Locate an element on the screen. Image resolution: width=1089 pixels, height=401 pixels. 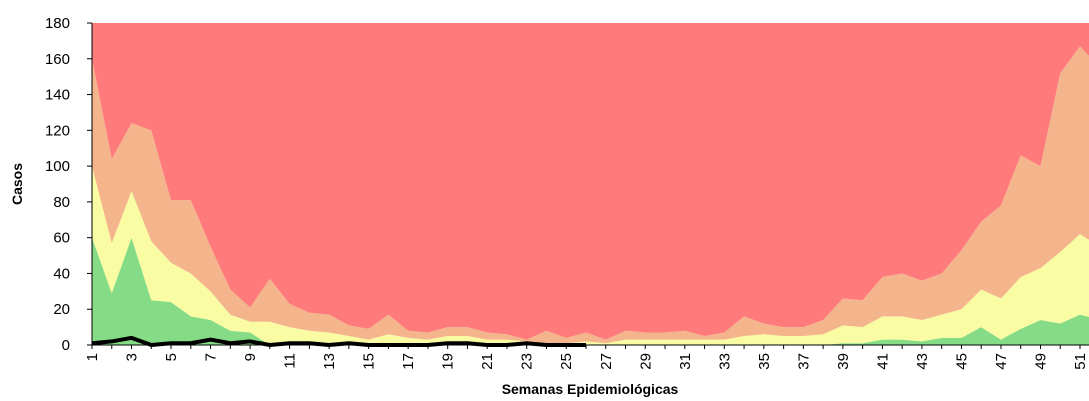
y-tick-label: 60 is located at coordinates (61, 238).